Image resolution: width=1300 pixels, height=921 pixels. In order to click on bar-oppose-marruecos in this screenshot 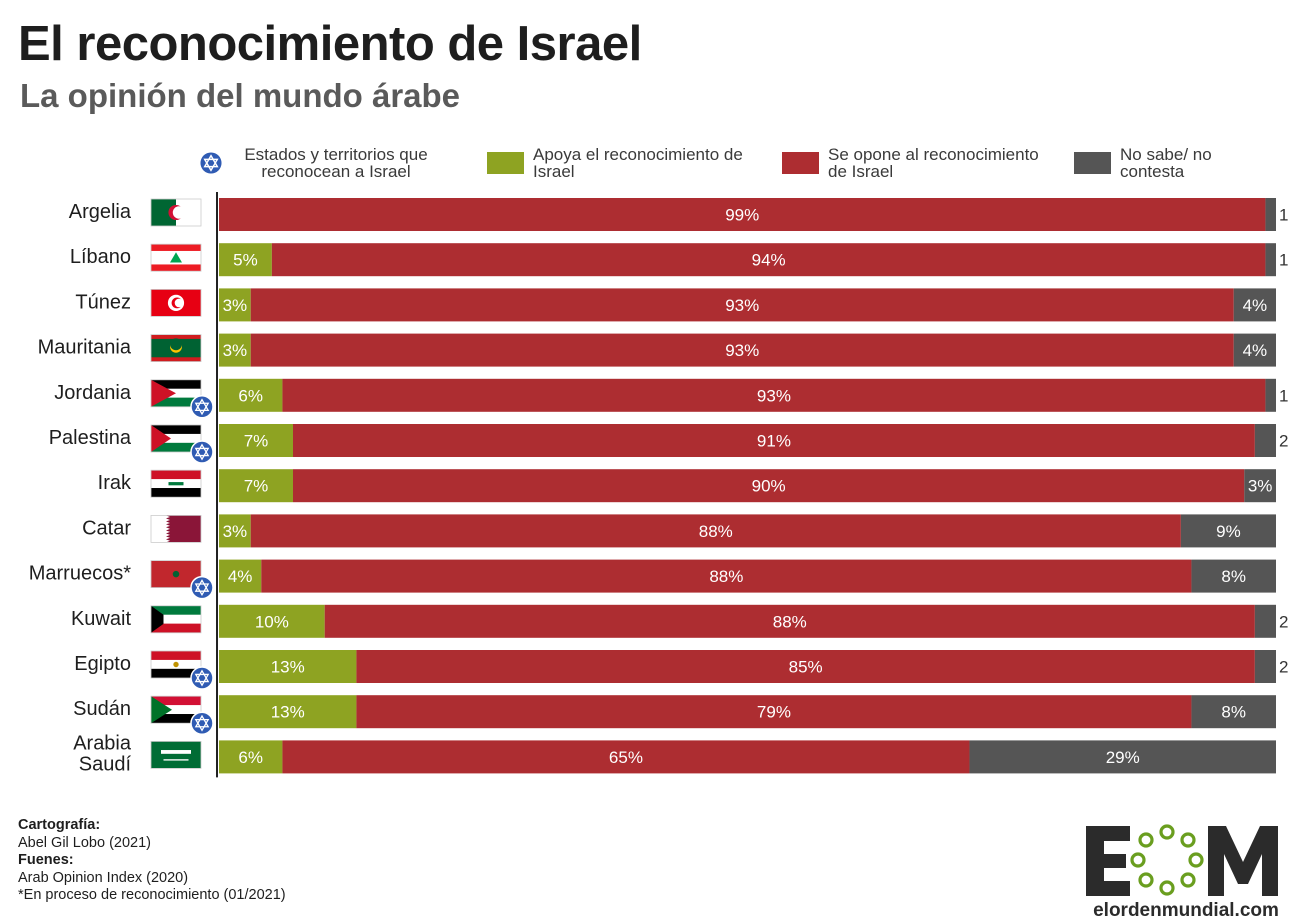, I will do `click(726, 576)`.